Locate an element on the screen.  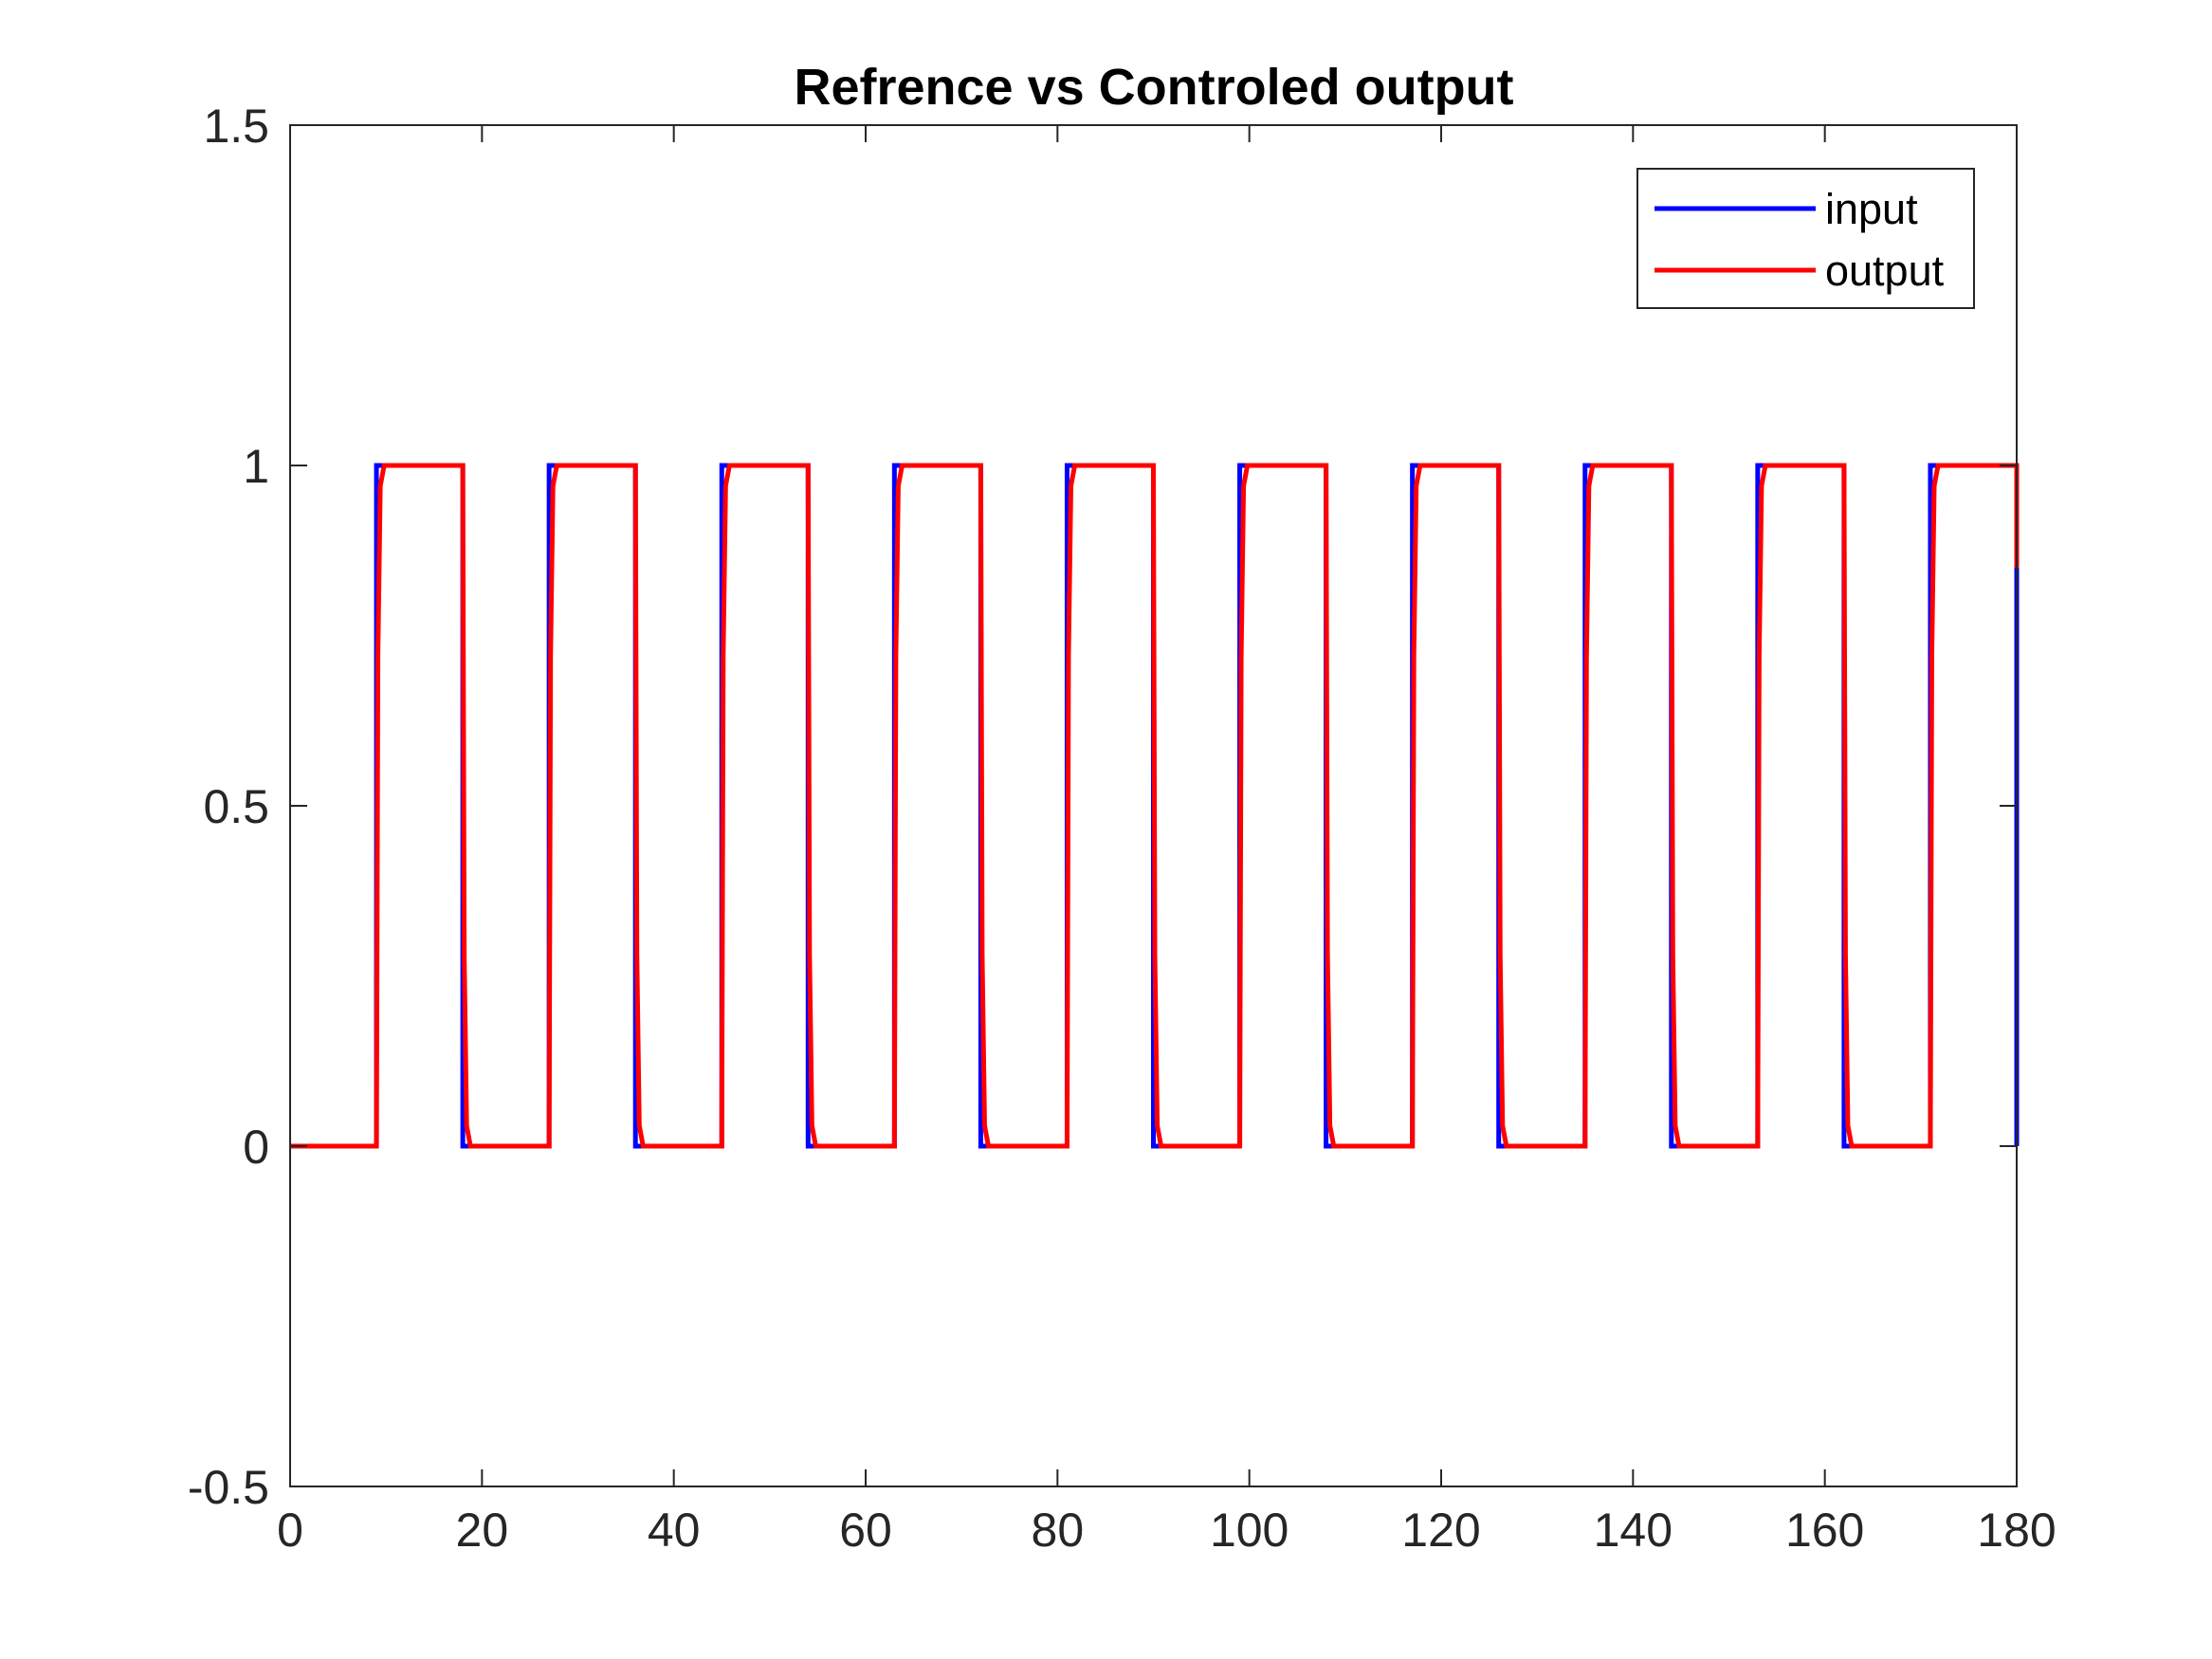
y-tick-label: 1 is located at coordinates (256, 466).